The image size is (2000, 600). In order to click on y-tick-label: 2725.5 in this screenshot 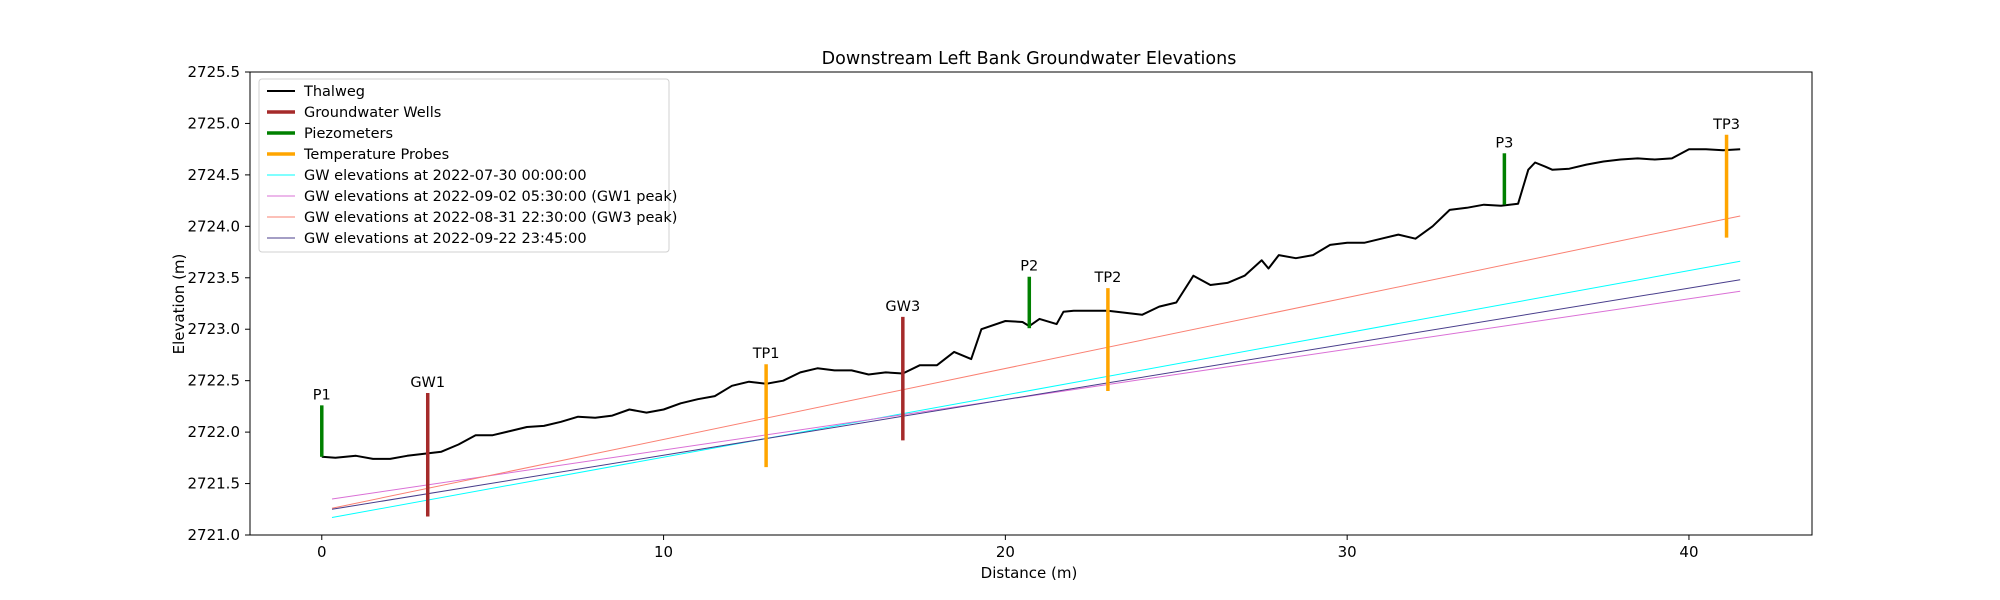, I will do `click(214, 72)`.